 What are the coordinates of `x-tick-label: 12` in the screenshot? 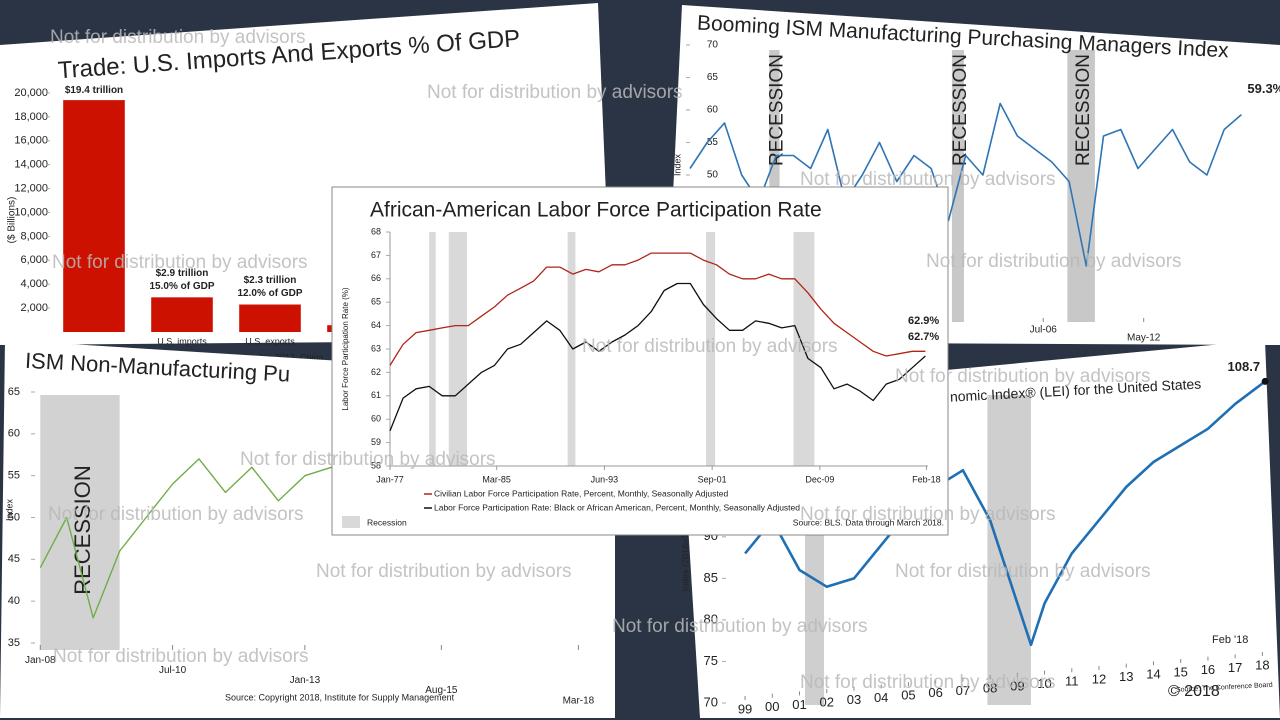 It's located at (1099, 678).